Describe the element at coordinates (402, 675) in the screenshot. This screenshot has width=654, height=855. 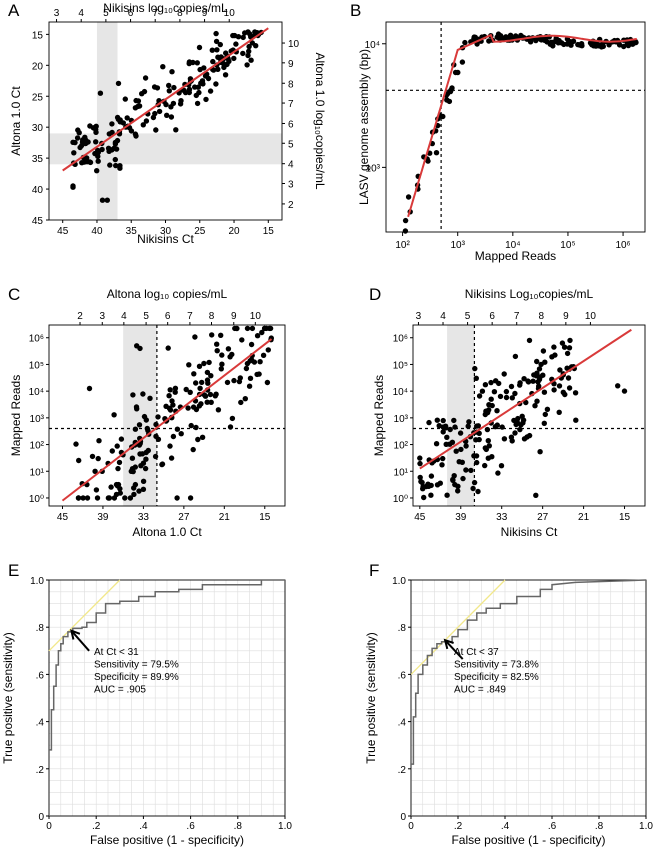
I see `y-tick-label-f: .6` at that location.